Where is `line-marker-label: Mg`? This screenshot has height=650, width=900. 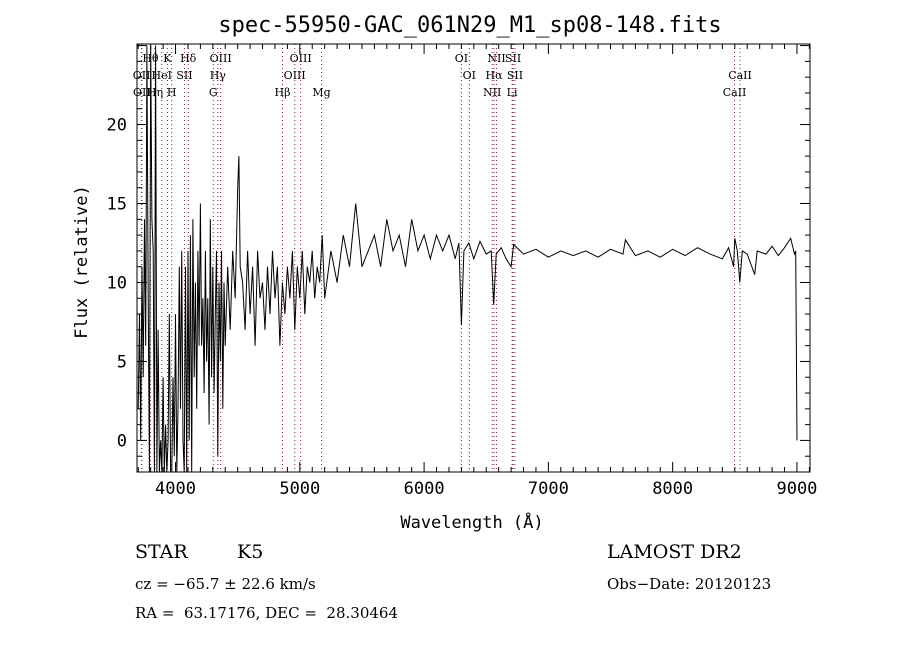 line-marker-label: Mg is located at coordinates (321, 92).